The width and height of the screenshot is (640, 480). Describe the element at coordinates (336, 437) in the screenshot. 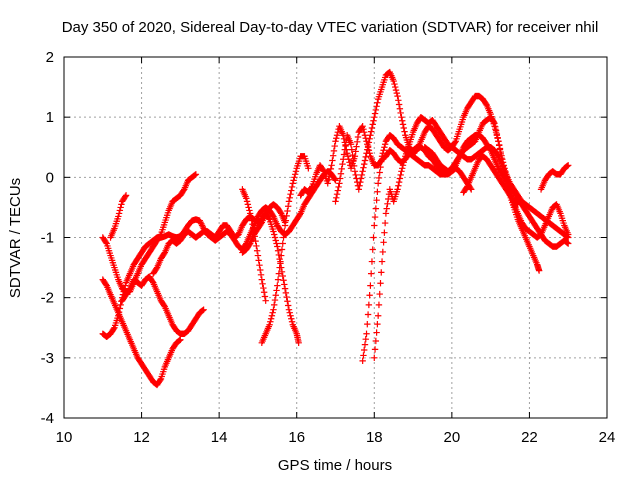

I see `x-tick-labels: 10 12 14 16 18 20 22 24` at that location.